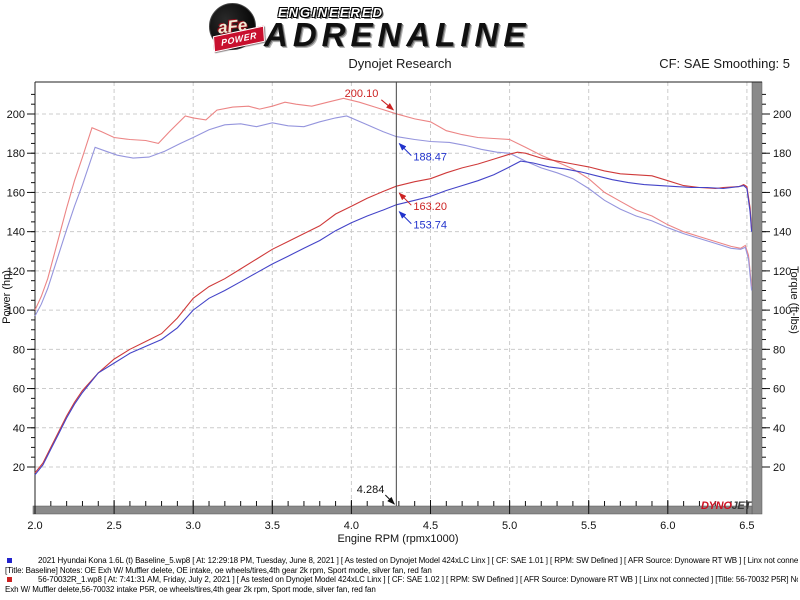  What do you see at coordinates (724, 63) in the screenshot?
I see `correction-smoothing-label: CF: SAE Smoothing: 5` at bounding box center [724, 63].